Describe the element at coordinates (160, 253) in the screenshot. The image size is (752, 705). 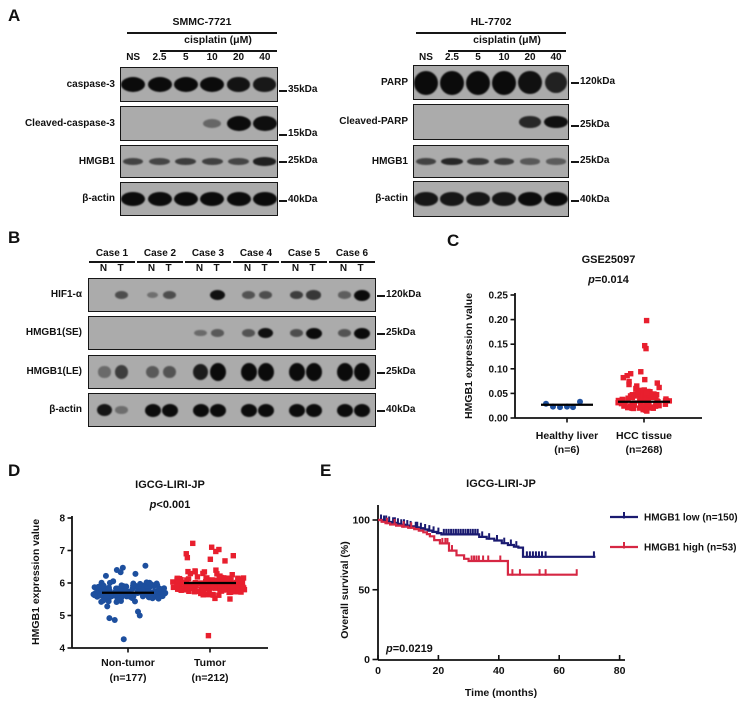
I see `case-label: Case 2` at that location.